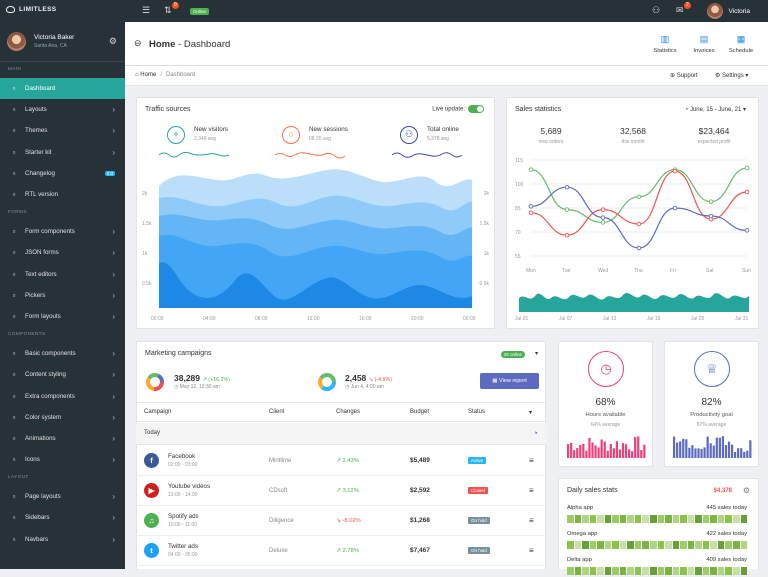  What do you see at coordinates (31, 9) in the screenshot?
I see `brand: LIMITLESS` at bounding box center [31, 9].